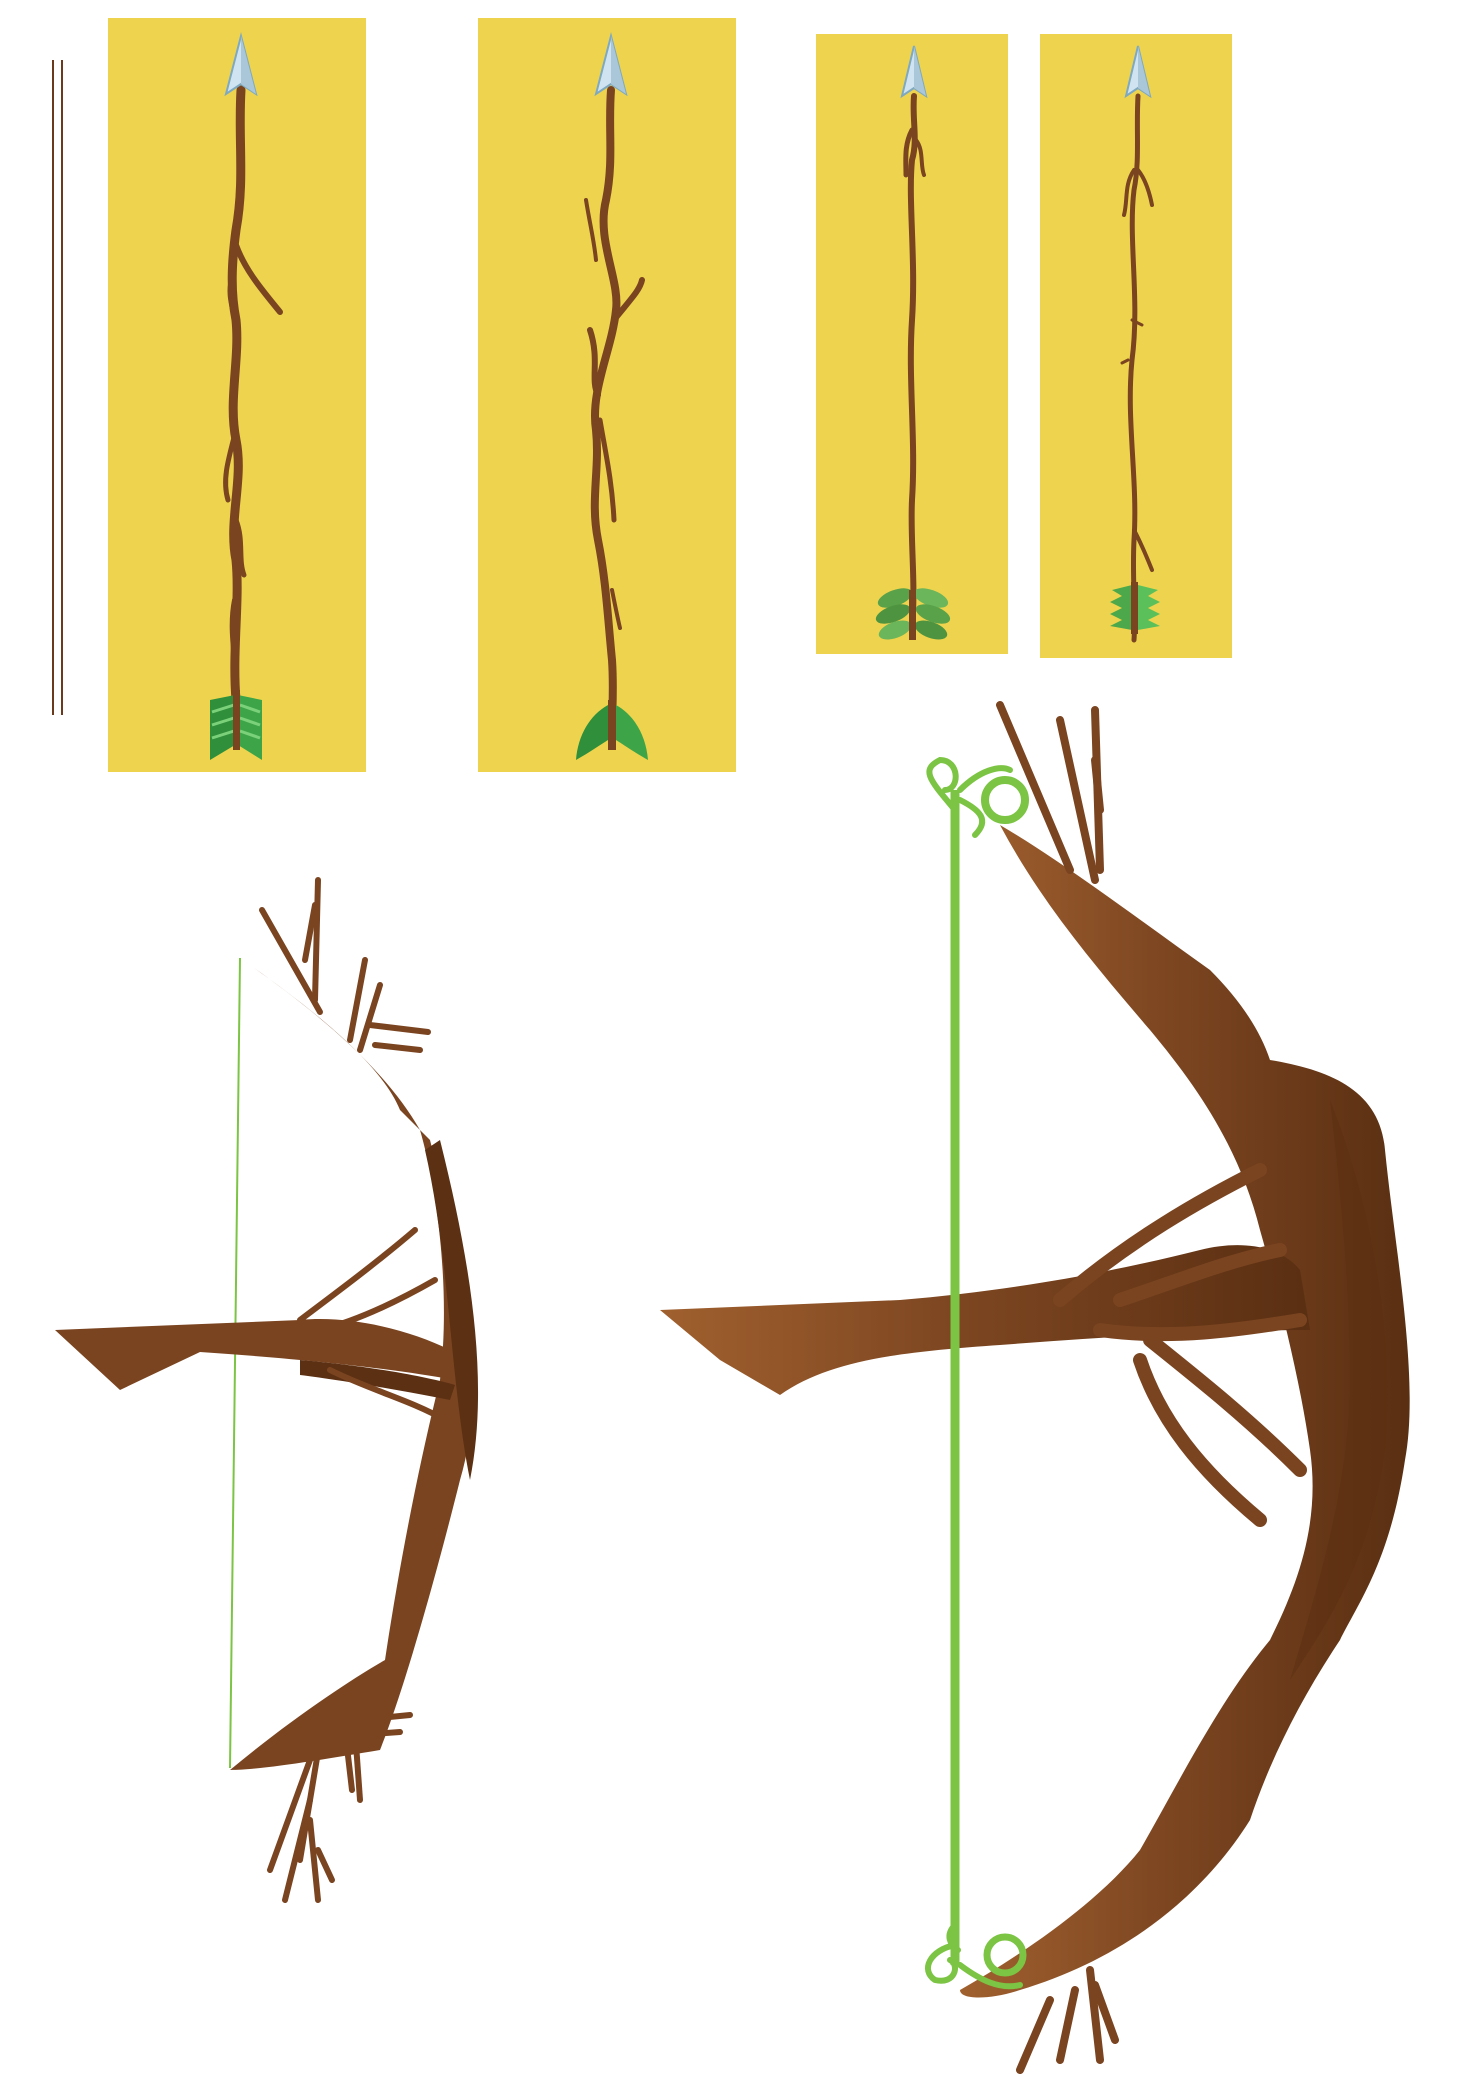 This screenshot has width=1466, height=2074. I want to click on vine-curl-bottom-icon, so click(975, 1956).